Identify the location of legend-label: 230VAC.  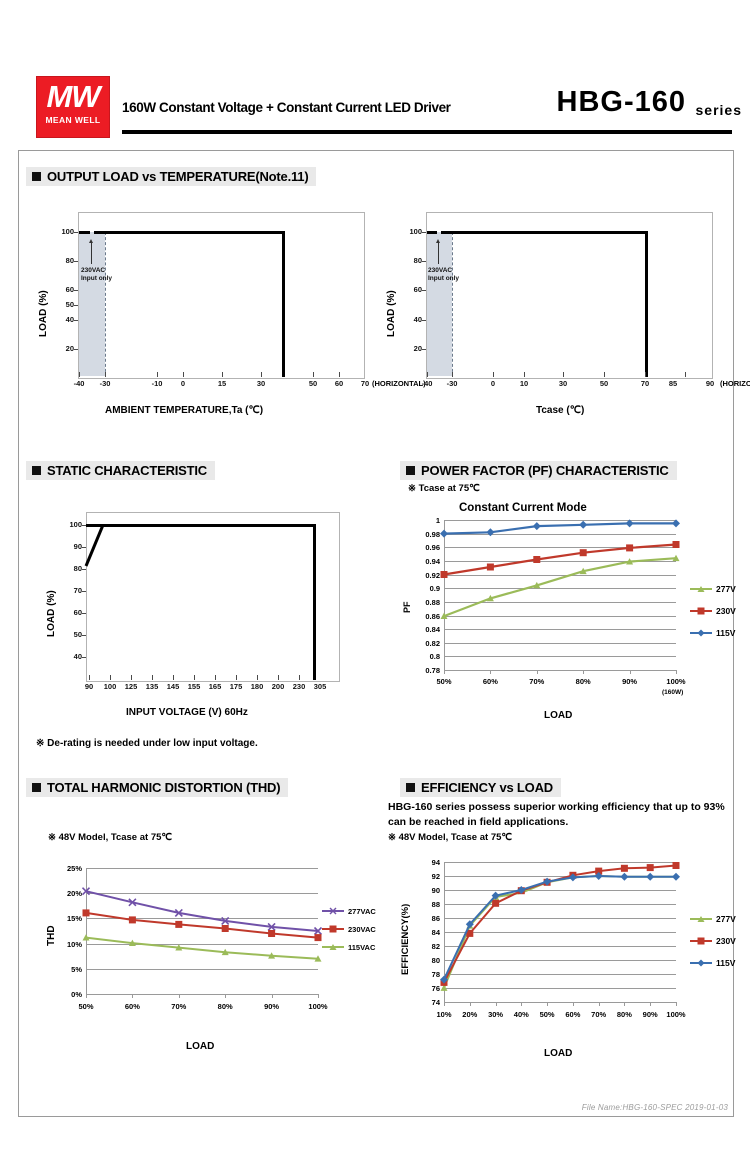
(362, 929).